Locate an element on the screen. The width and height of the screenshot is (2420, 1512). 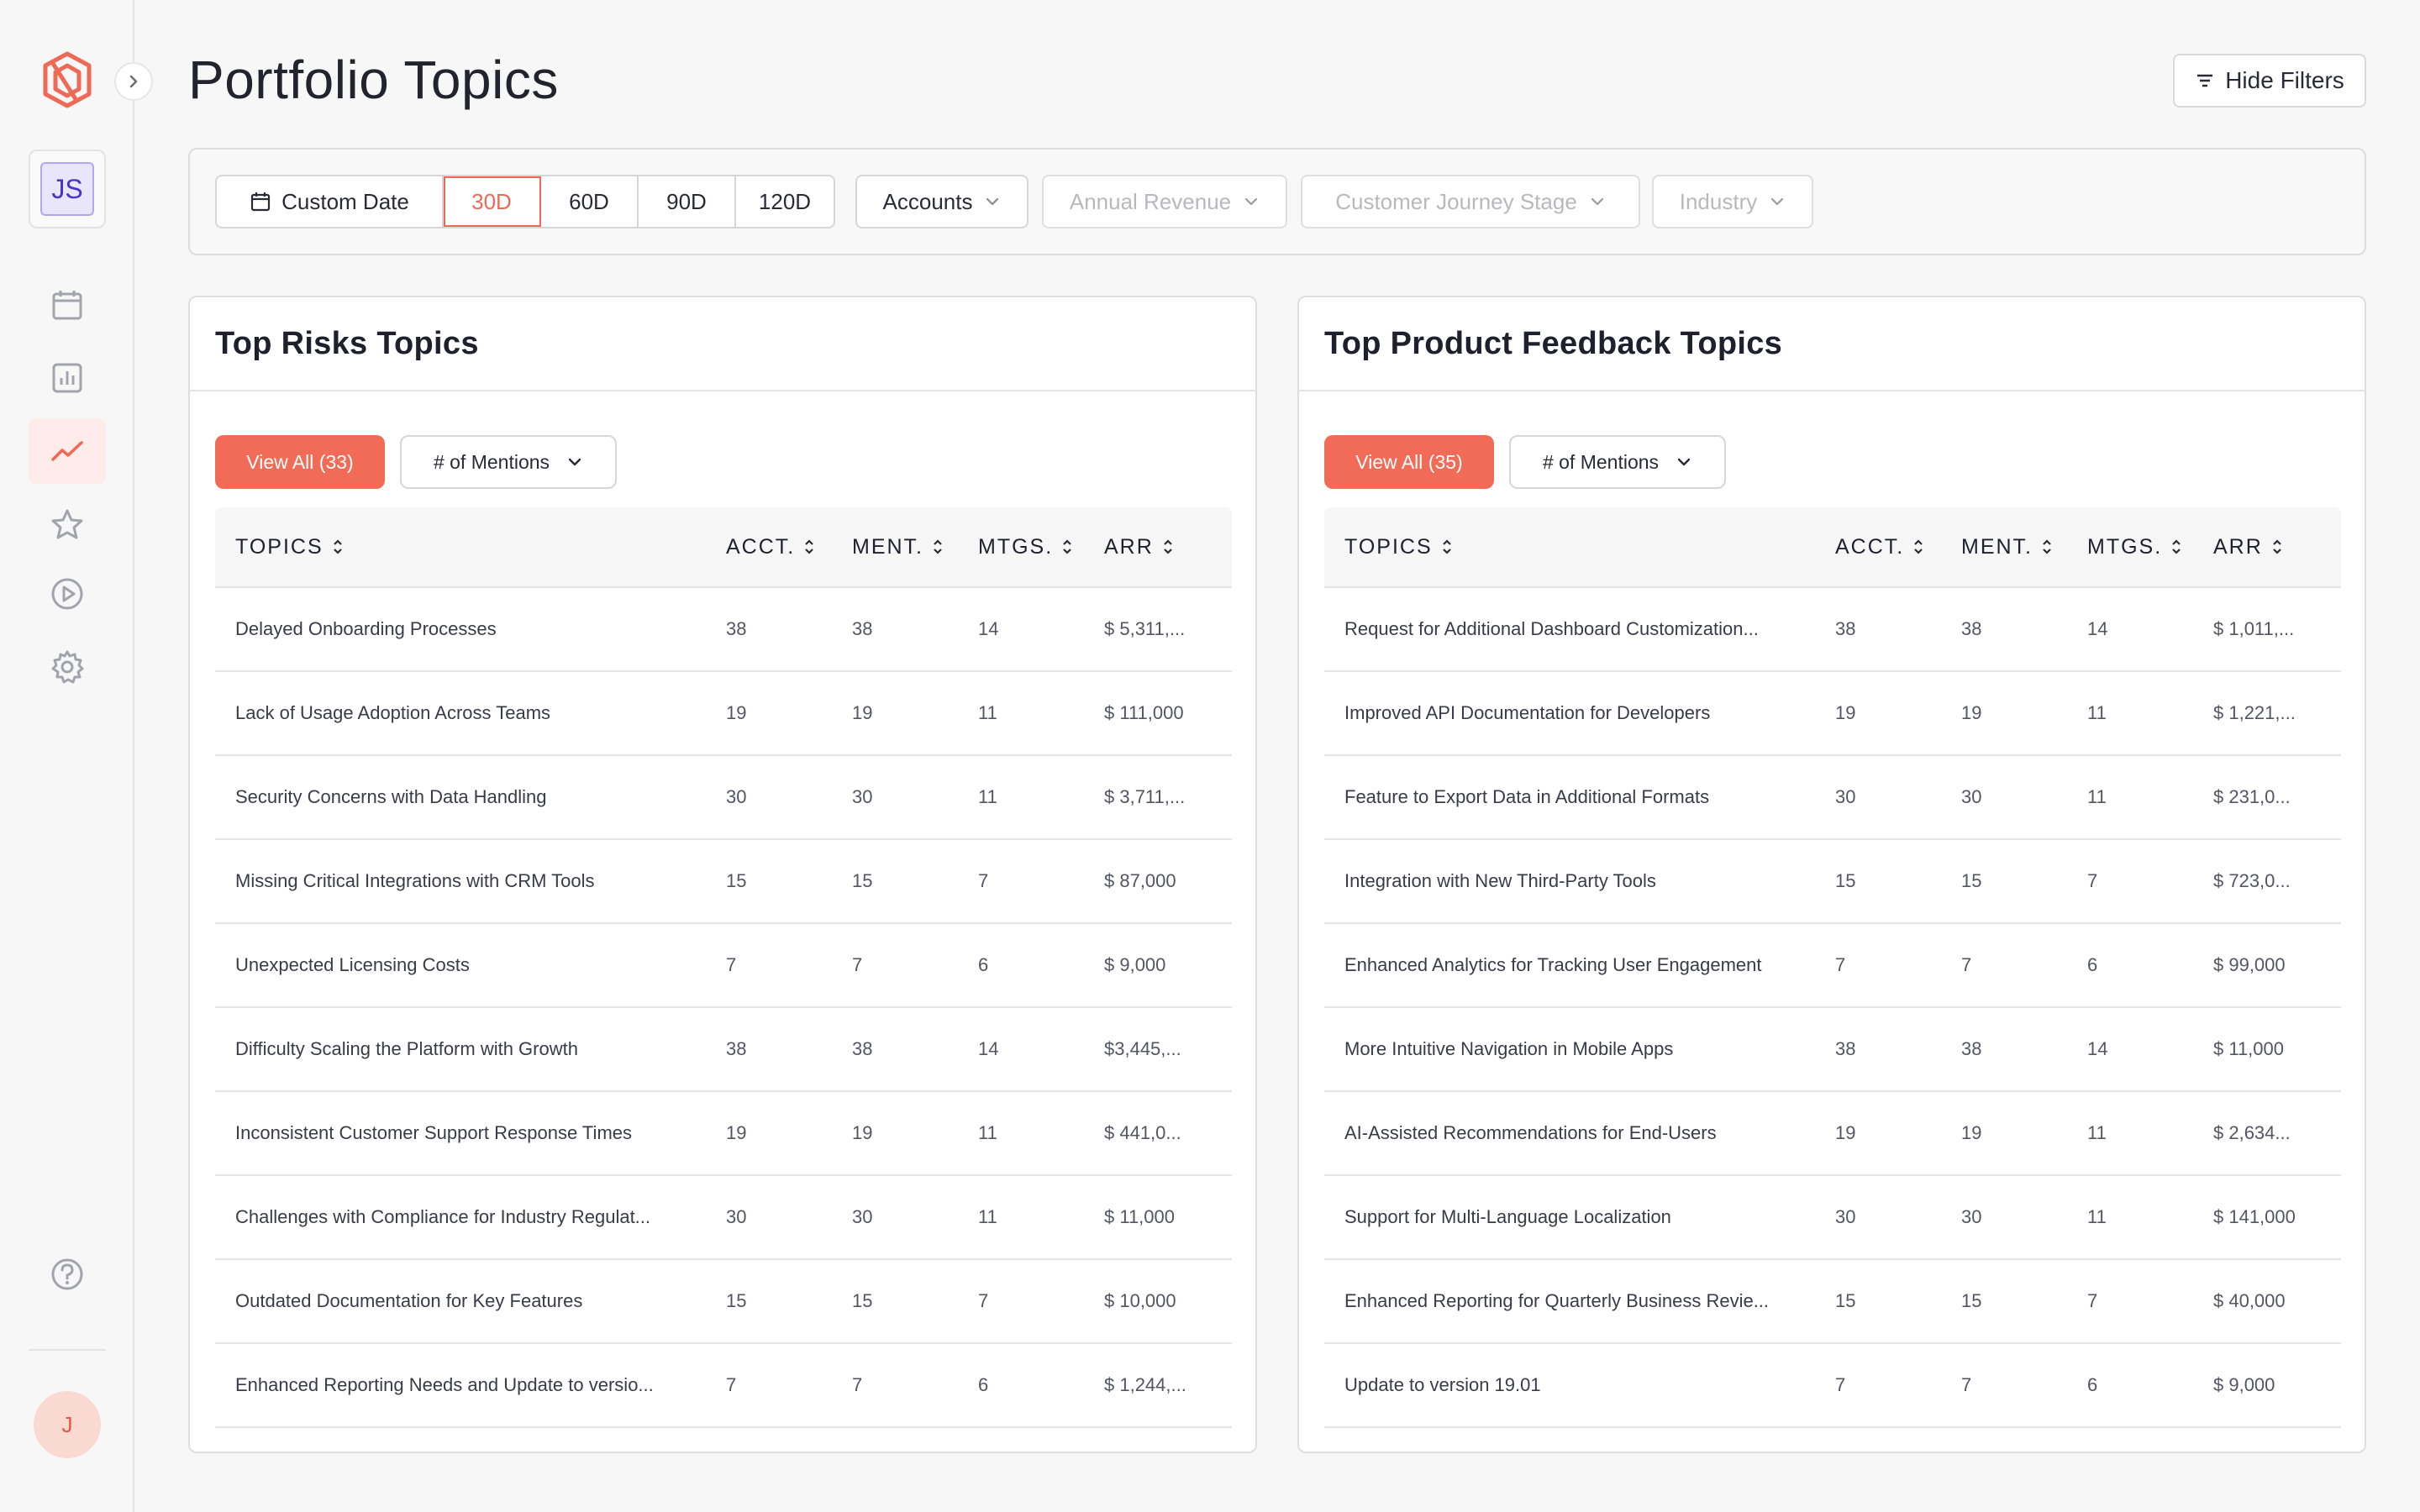
view-all-feedback-button: View All (35) is located at coordinates (1409, 462).